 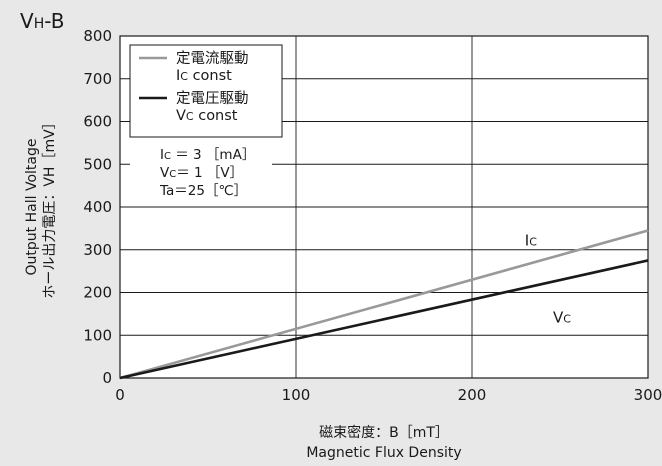 I want to click on x-tick-label: 300, so click(x=648, y=395).